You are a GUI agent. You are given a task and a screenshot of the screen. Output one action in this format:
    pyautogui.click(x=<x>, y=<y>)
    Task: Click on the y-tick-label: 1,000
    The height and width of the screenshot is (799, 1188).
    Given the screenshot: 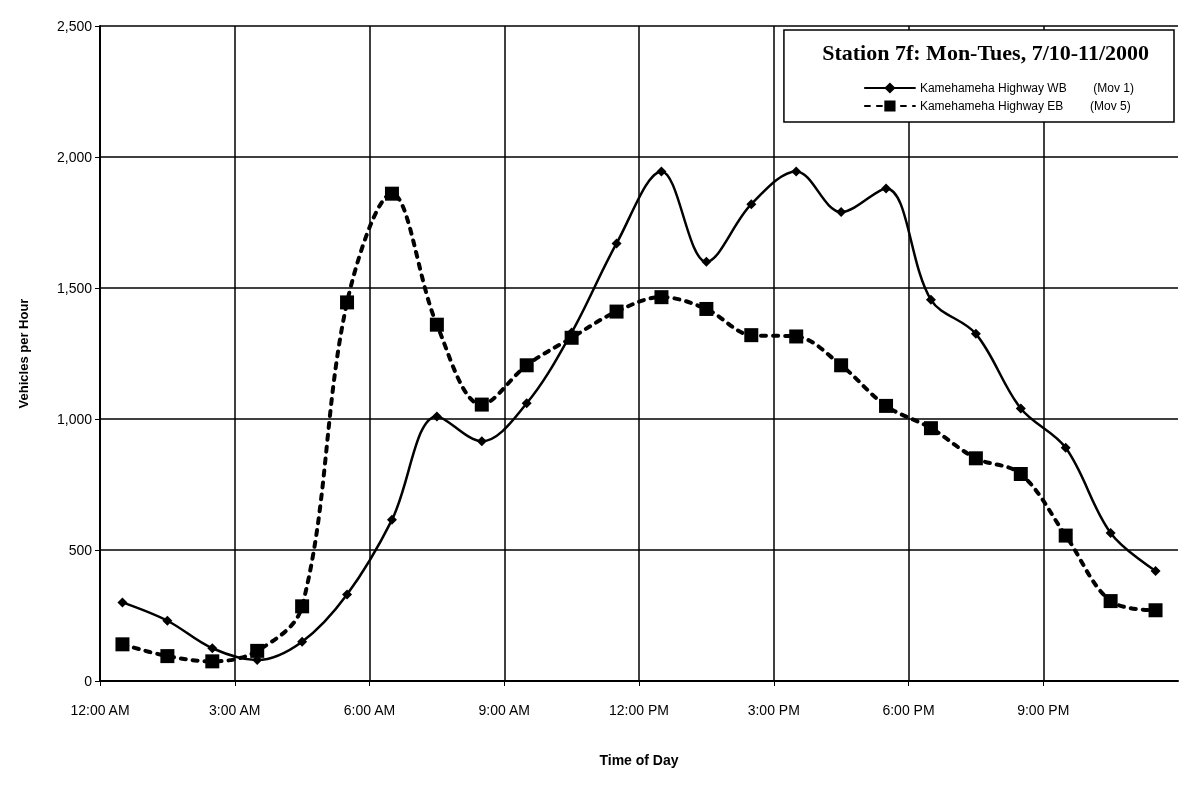 What is the action you would take?
    pyautogui.click(x=74, y=419)
    